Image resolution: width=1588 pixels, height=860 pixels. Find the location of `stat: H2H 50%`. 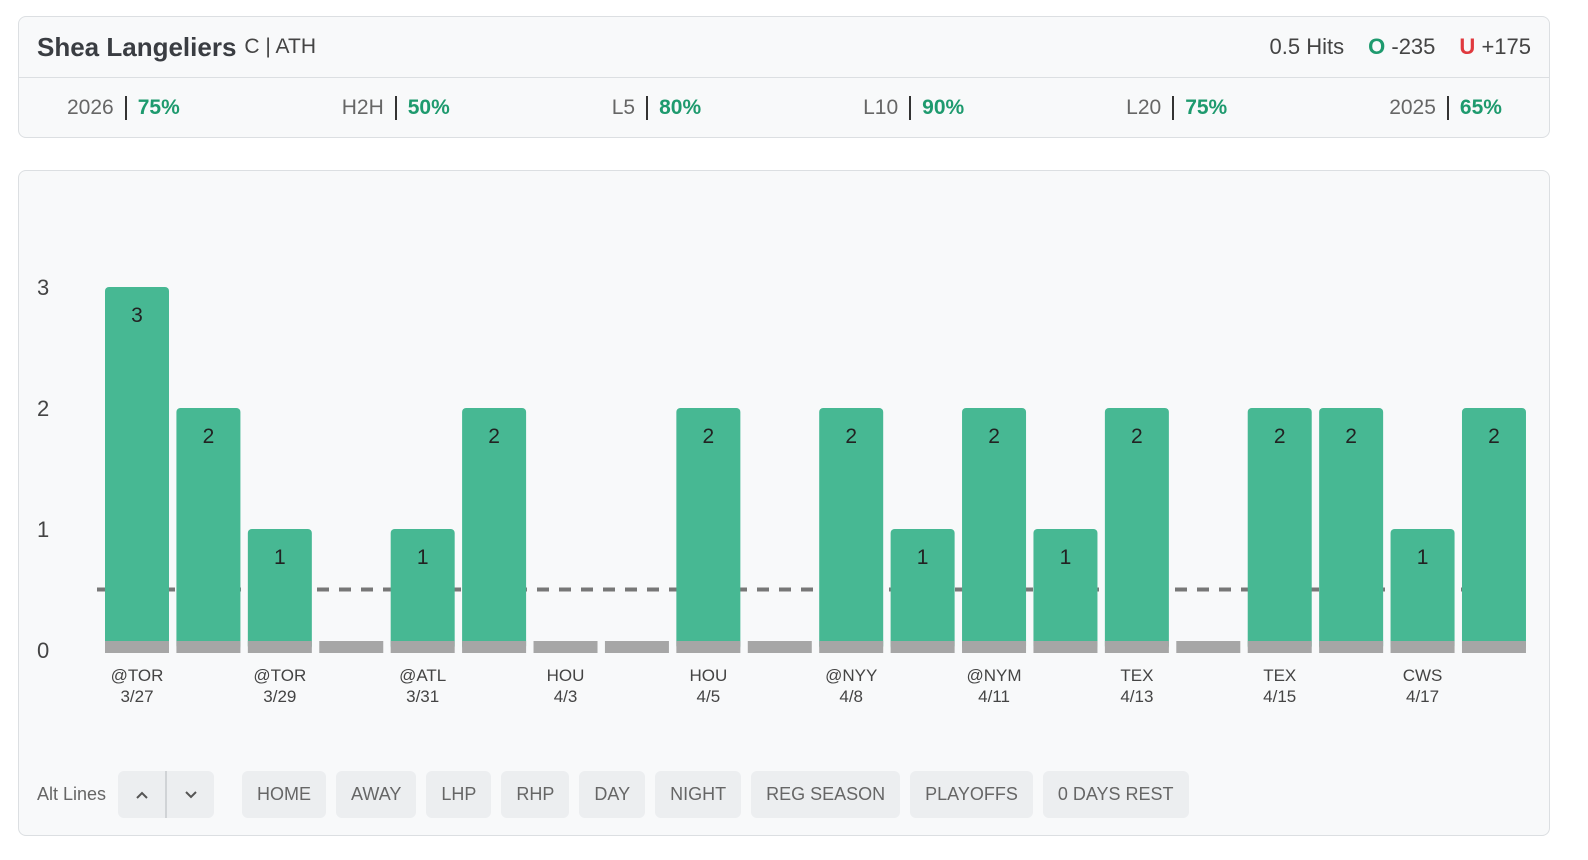

stat: H2H 50% is located at coordinates (396, 108).